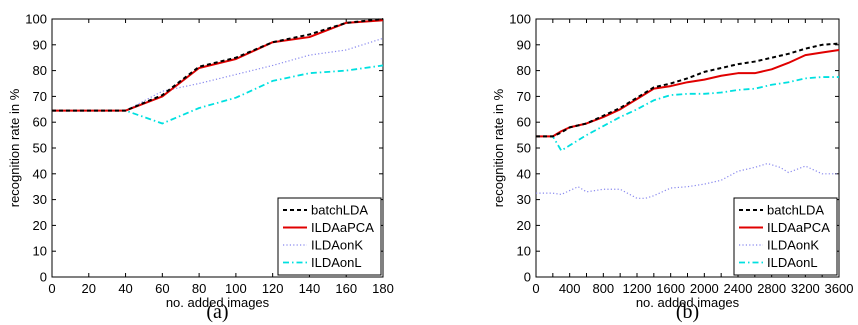 The width and height of the screenshot is (858, 325). Describe the element at coordinates (670, 288) in the screenshot. I see `x-tick-label: 1600` at that location.